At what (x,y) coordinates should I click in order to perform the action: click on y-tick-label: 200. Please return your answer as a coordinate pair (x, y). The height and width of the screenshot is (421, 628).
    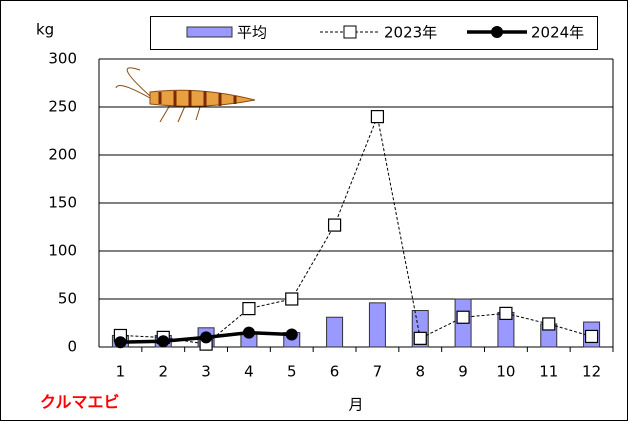
    Looking at the image, I should click on (62, 155).